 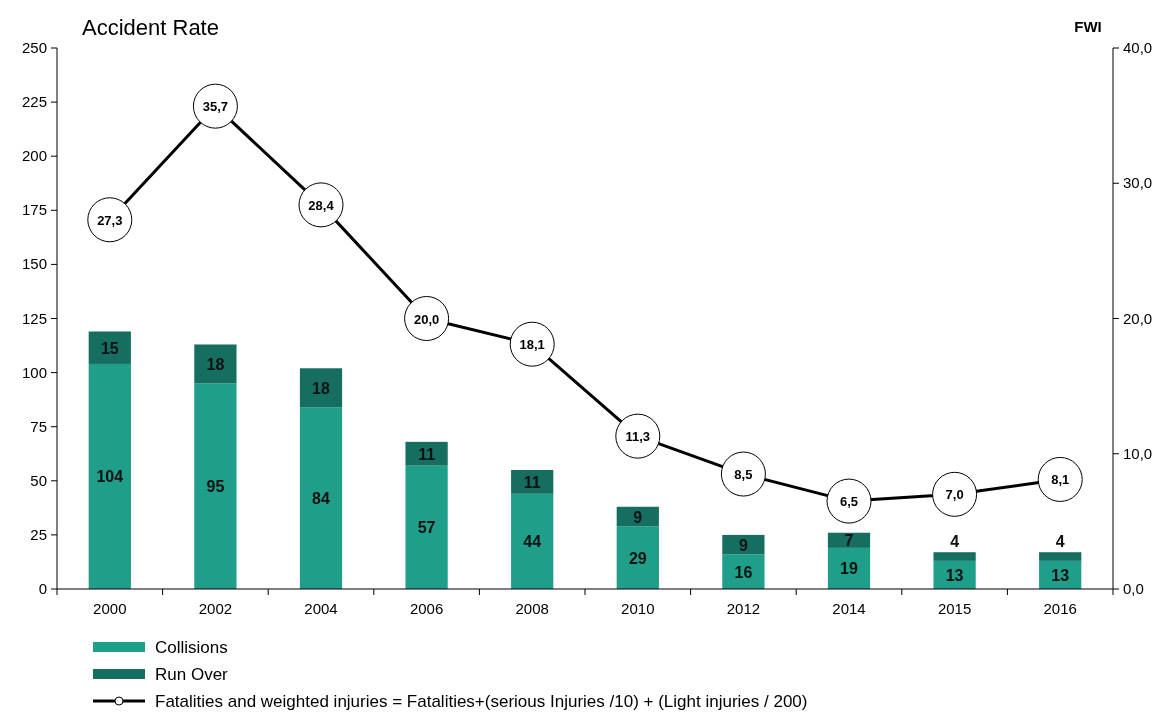 What do you see at coordinates (34, 102) in the screenshot?
I see `y-tick-label: 225` at bounding box center [34, 102].